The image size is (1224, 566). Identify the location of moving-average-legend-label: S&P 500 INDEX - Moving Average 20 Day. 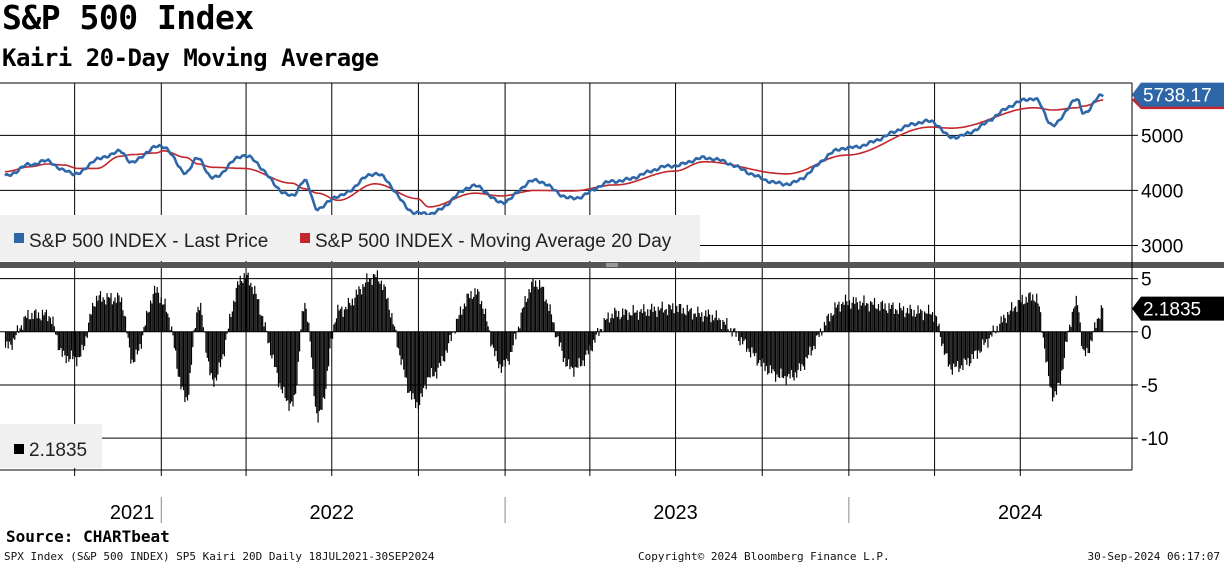
(493, 241).